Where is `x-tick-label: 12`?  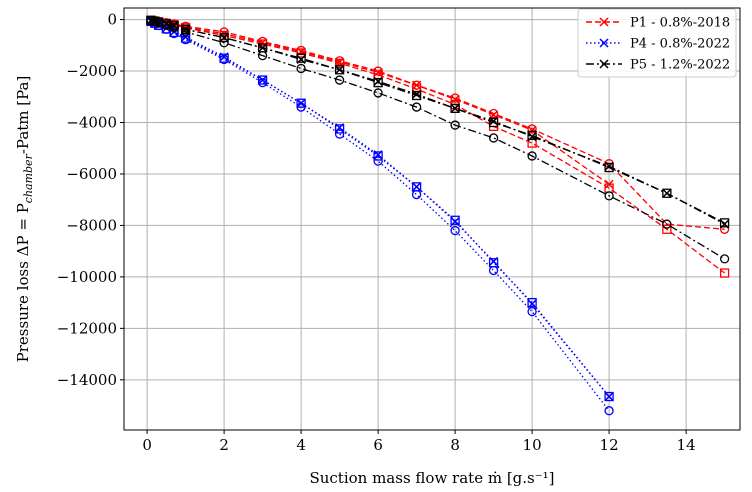 x-tick-label: 12 is located at coordinates (609, 445).